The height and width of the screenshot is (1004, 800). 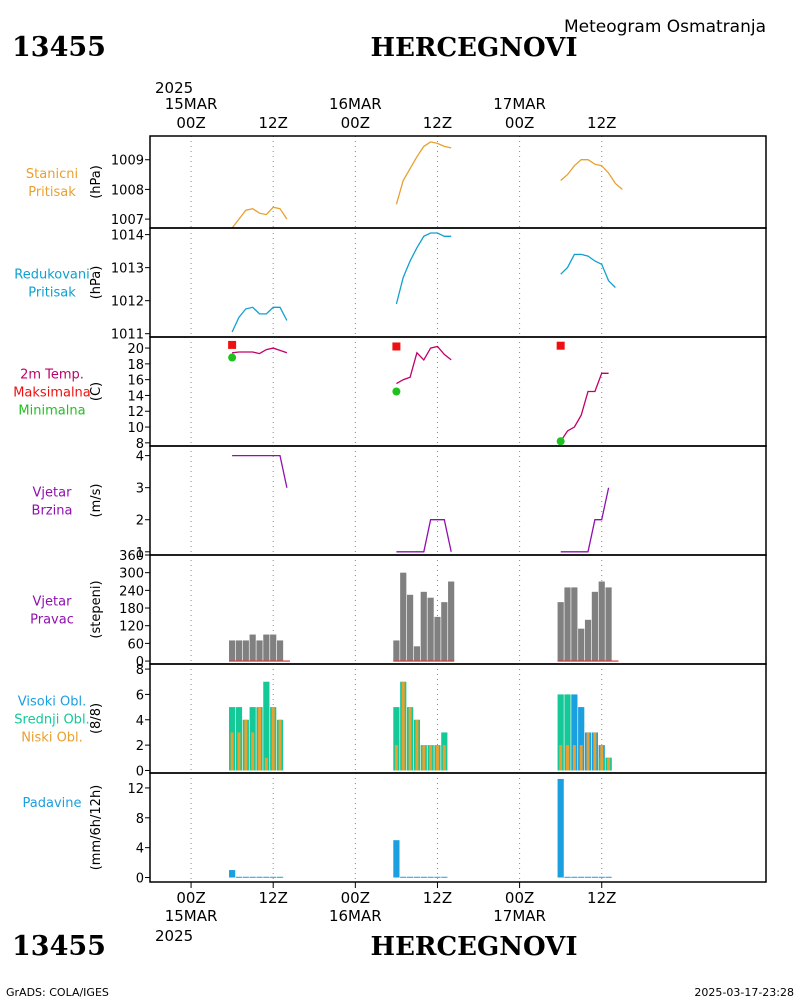 What do you see at coordinates (135, 381) in the screenshot?
I see `y-tick-label: 16` at bounding box center [135, 381].